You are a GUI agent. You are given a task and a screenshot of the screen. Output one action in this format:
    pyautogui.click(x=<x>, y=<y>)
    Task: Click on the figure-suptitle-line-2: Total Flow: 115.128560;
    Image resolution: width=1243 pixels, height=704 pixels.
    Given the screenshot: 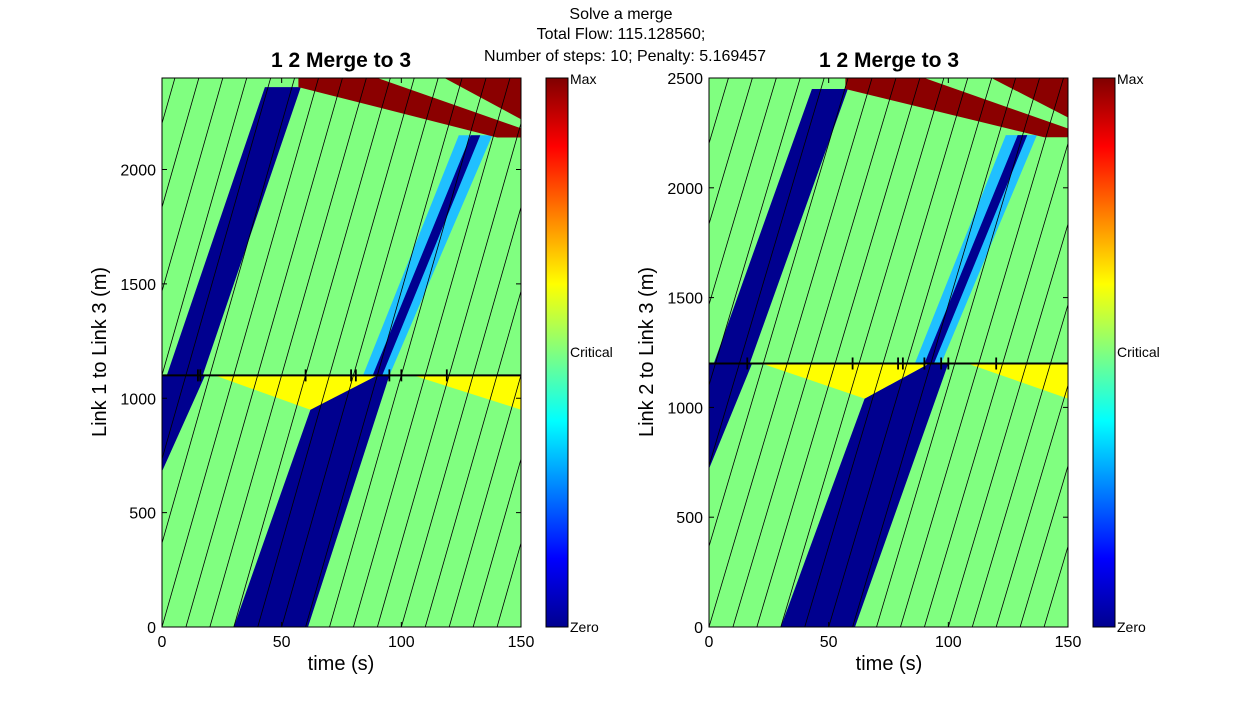 What is the action you would take?
    pyautogui.click(x=621, y=34)
    